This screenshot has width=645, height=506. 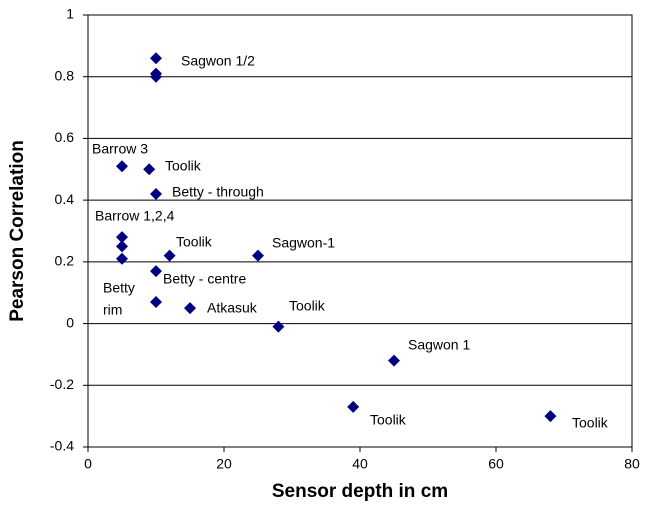 What do you see at coordinates (70, 14) in the screenshot?
I see `y-tick-label: 1` at bounding box center [70, 14].